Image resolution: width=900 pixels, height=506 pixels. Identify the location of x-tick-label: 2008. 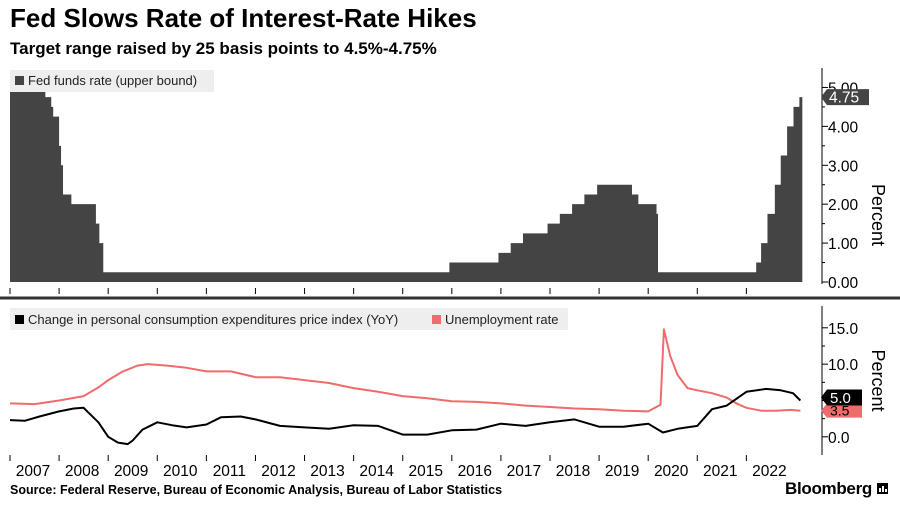
(82, 471).